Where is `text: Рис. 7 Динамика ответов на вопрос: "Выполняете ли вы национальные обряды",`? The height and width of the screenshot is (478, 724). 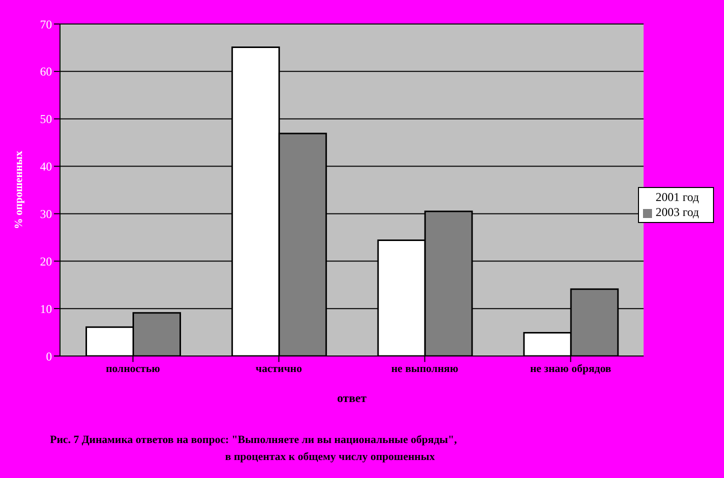 text: Рис. 7 Динамика ответов на вопрос: "Выполняете ли вы национальные обряды", is located at coordinates (254, 440).